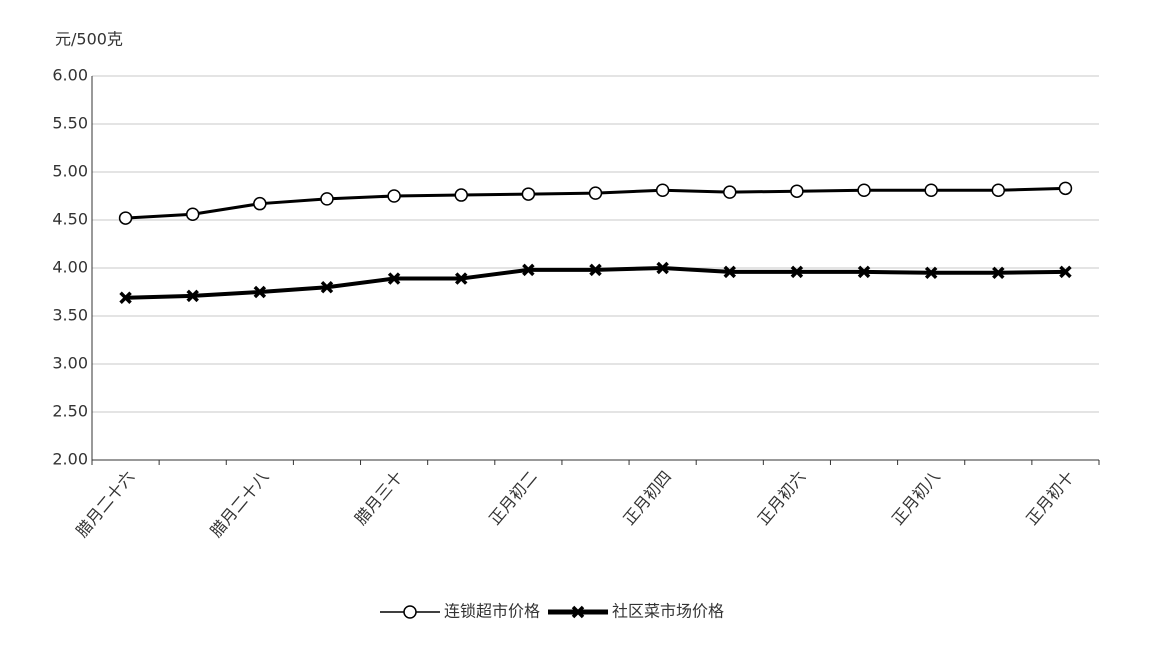 This screenshot has width=1167, height=651. I want to click on legend-label: 社区菜市场价格, so click(668, 611).